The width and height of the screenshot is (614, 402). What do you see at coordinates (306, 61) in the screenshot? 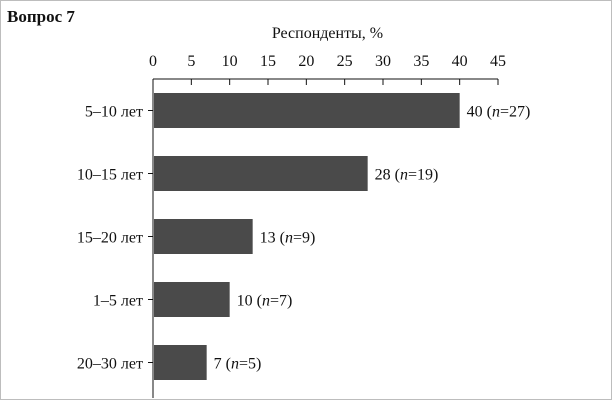
I see `x-tick-label: 20` at bounding box center [306, 61].